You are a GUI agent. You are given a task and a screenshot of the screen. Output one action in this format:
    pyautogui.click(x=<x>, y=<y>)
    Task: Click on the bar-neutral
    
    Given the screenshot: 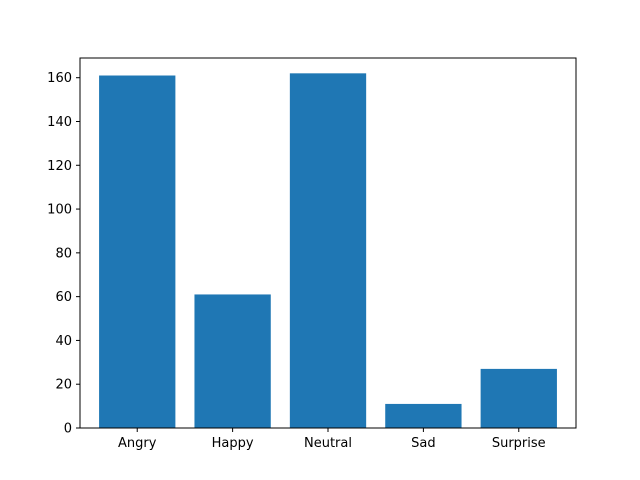 What is the action you would take?
    pyautogui.click(x=328, y=250)
    